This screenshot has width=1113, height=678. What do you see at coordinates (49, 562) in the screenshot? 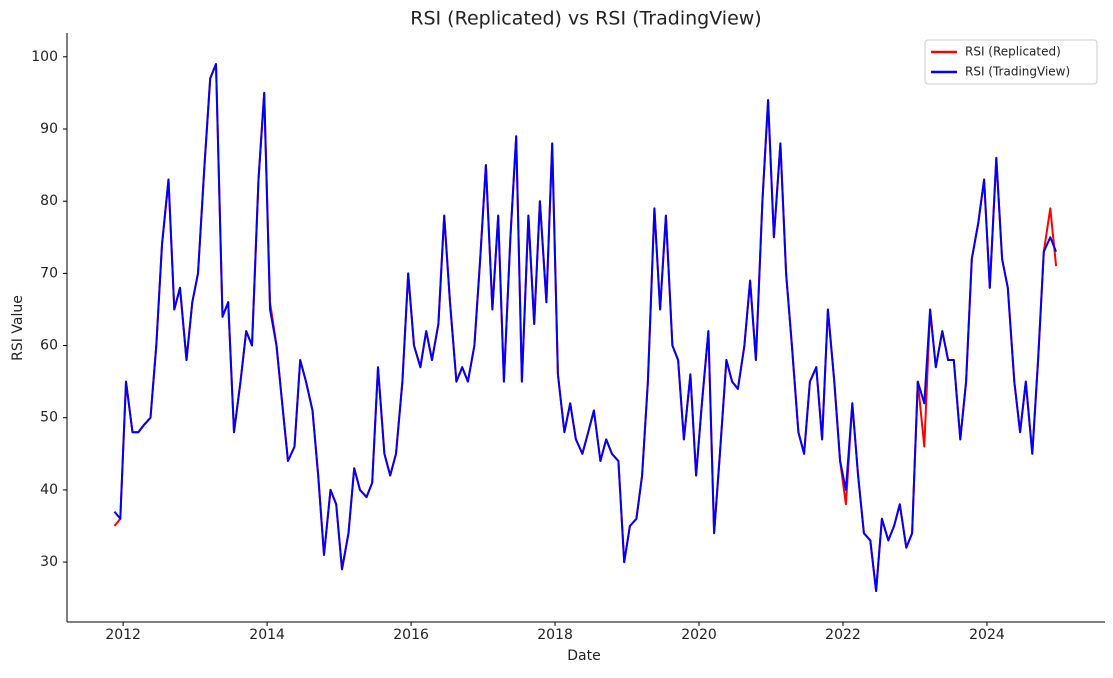
I see `y-tick-label: 30` at bounding box center [49, 562].